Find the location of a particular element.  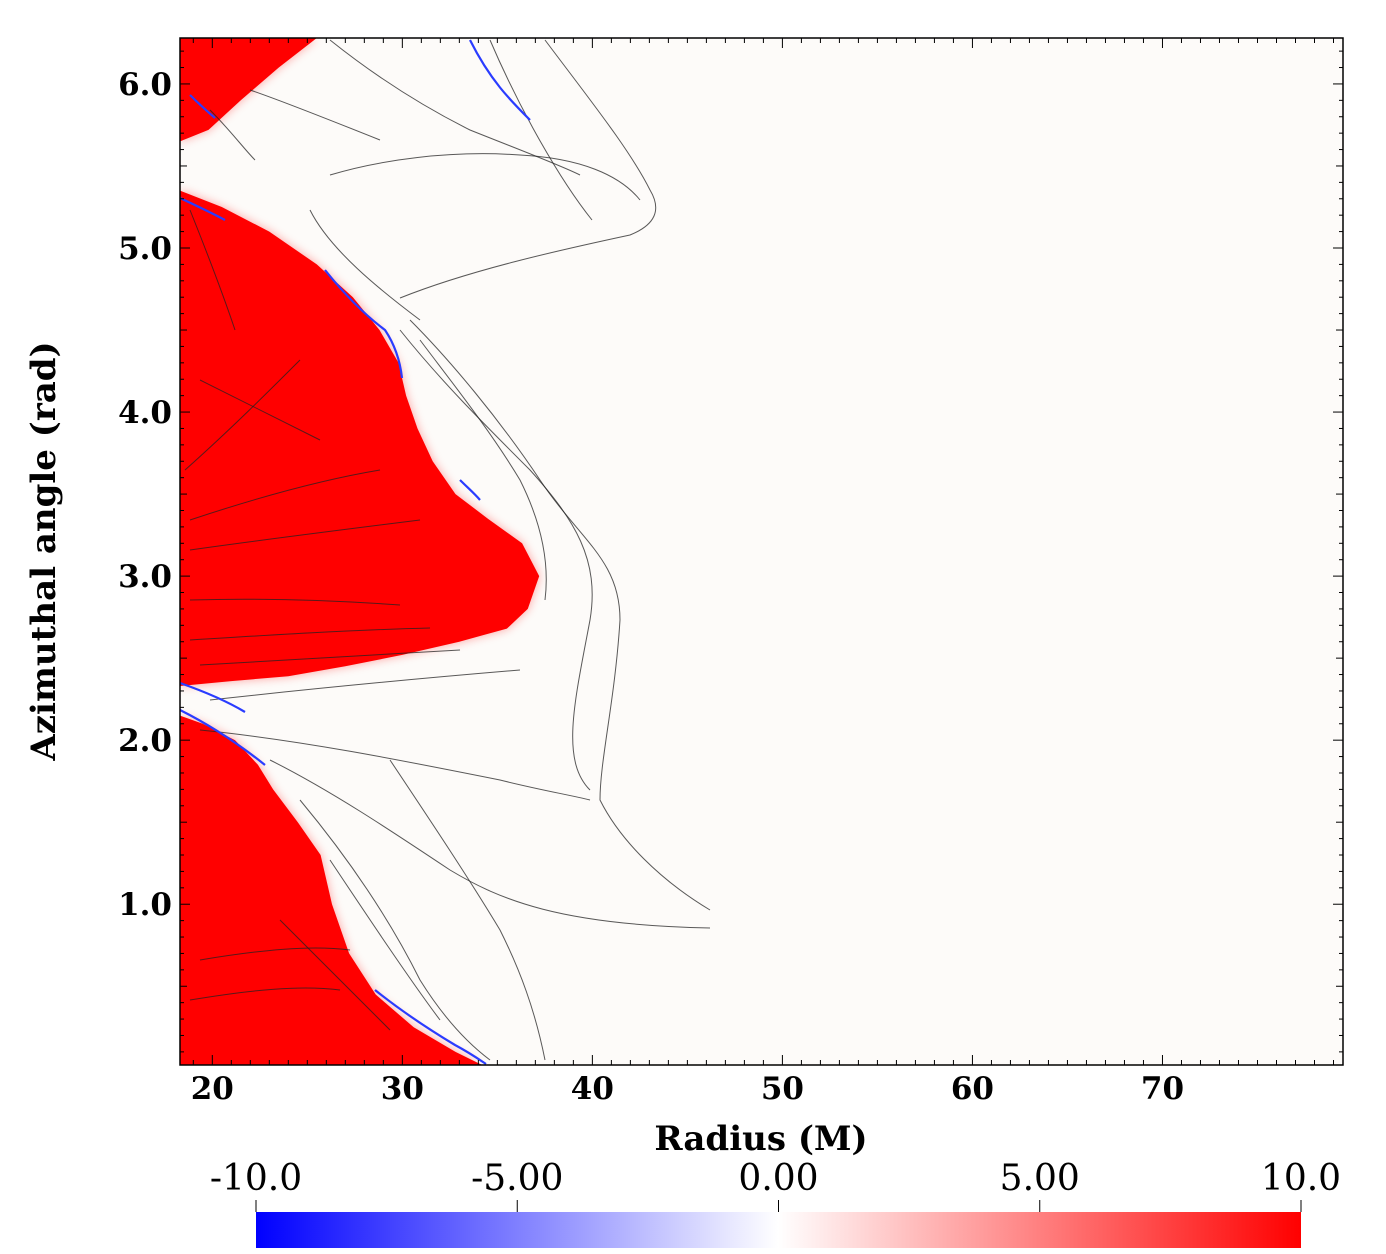

x-tick-label: 40 is located at coordinates (592, 1089).